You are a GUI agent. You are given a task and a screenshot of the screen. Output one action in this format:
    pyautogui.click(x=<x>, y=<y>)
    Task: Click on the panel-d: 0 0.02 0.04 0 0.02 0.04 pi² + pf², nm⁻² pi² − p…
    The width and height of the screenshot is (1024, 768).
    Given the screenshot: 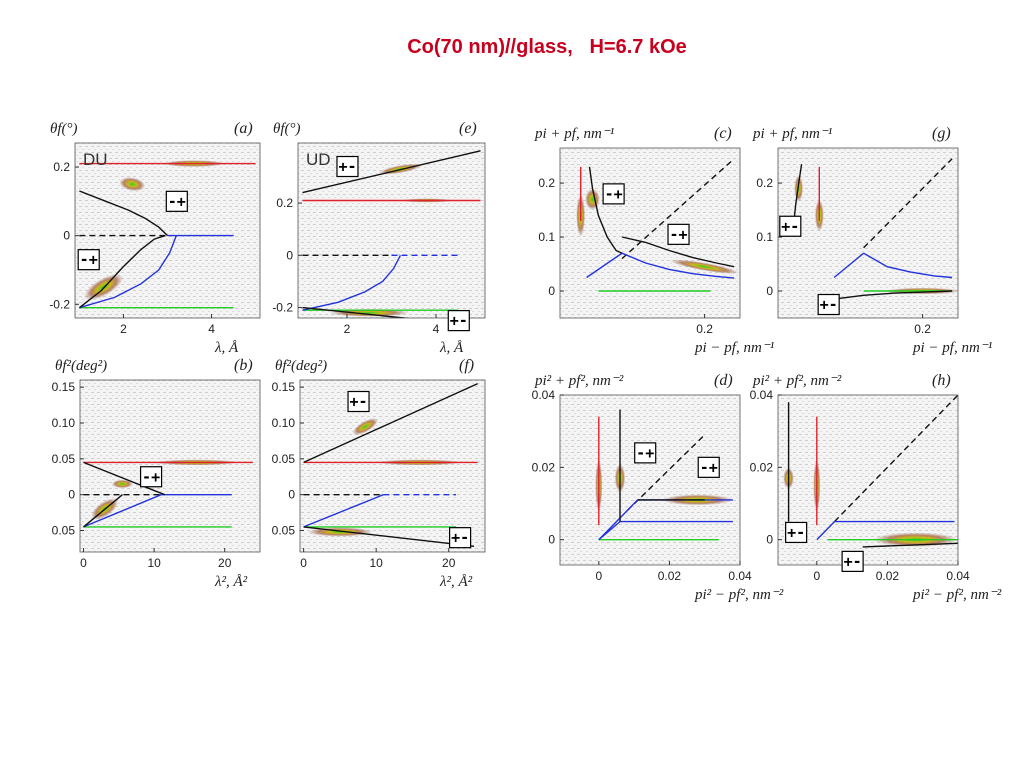 What is the action you would take?
    pyautogui.click(x=658, y=487)
    